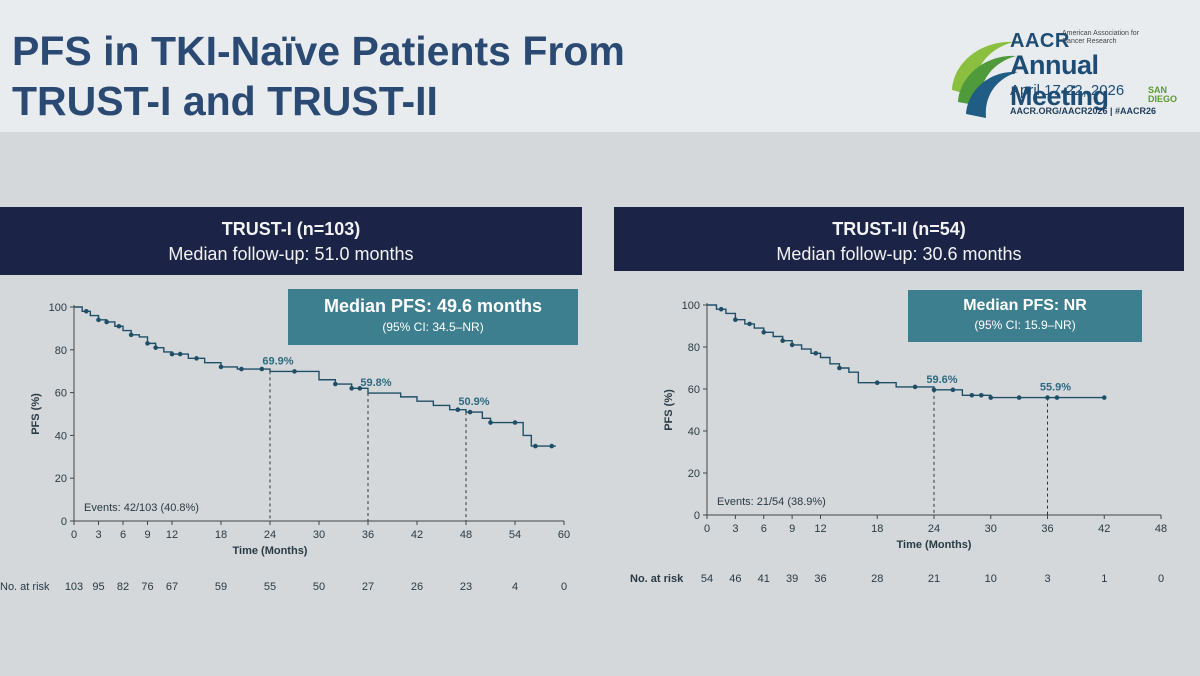 This screenshot has width=1200, height=676. Describe the element at coordinates (172, 587) in the screenshot. I see `trust1-at-risk-value: 67` at that location.